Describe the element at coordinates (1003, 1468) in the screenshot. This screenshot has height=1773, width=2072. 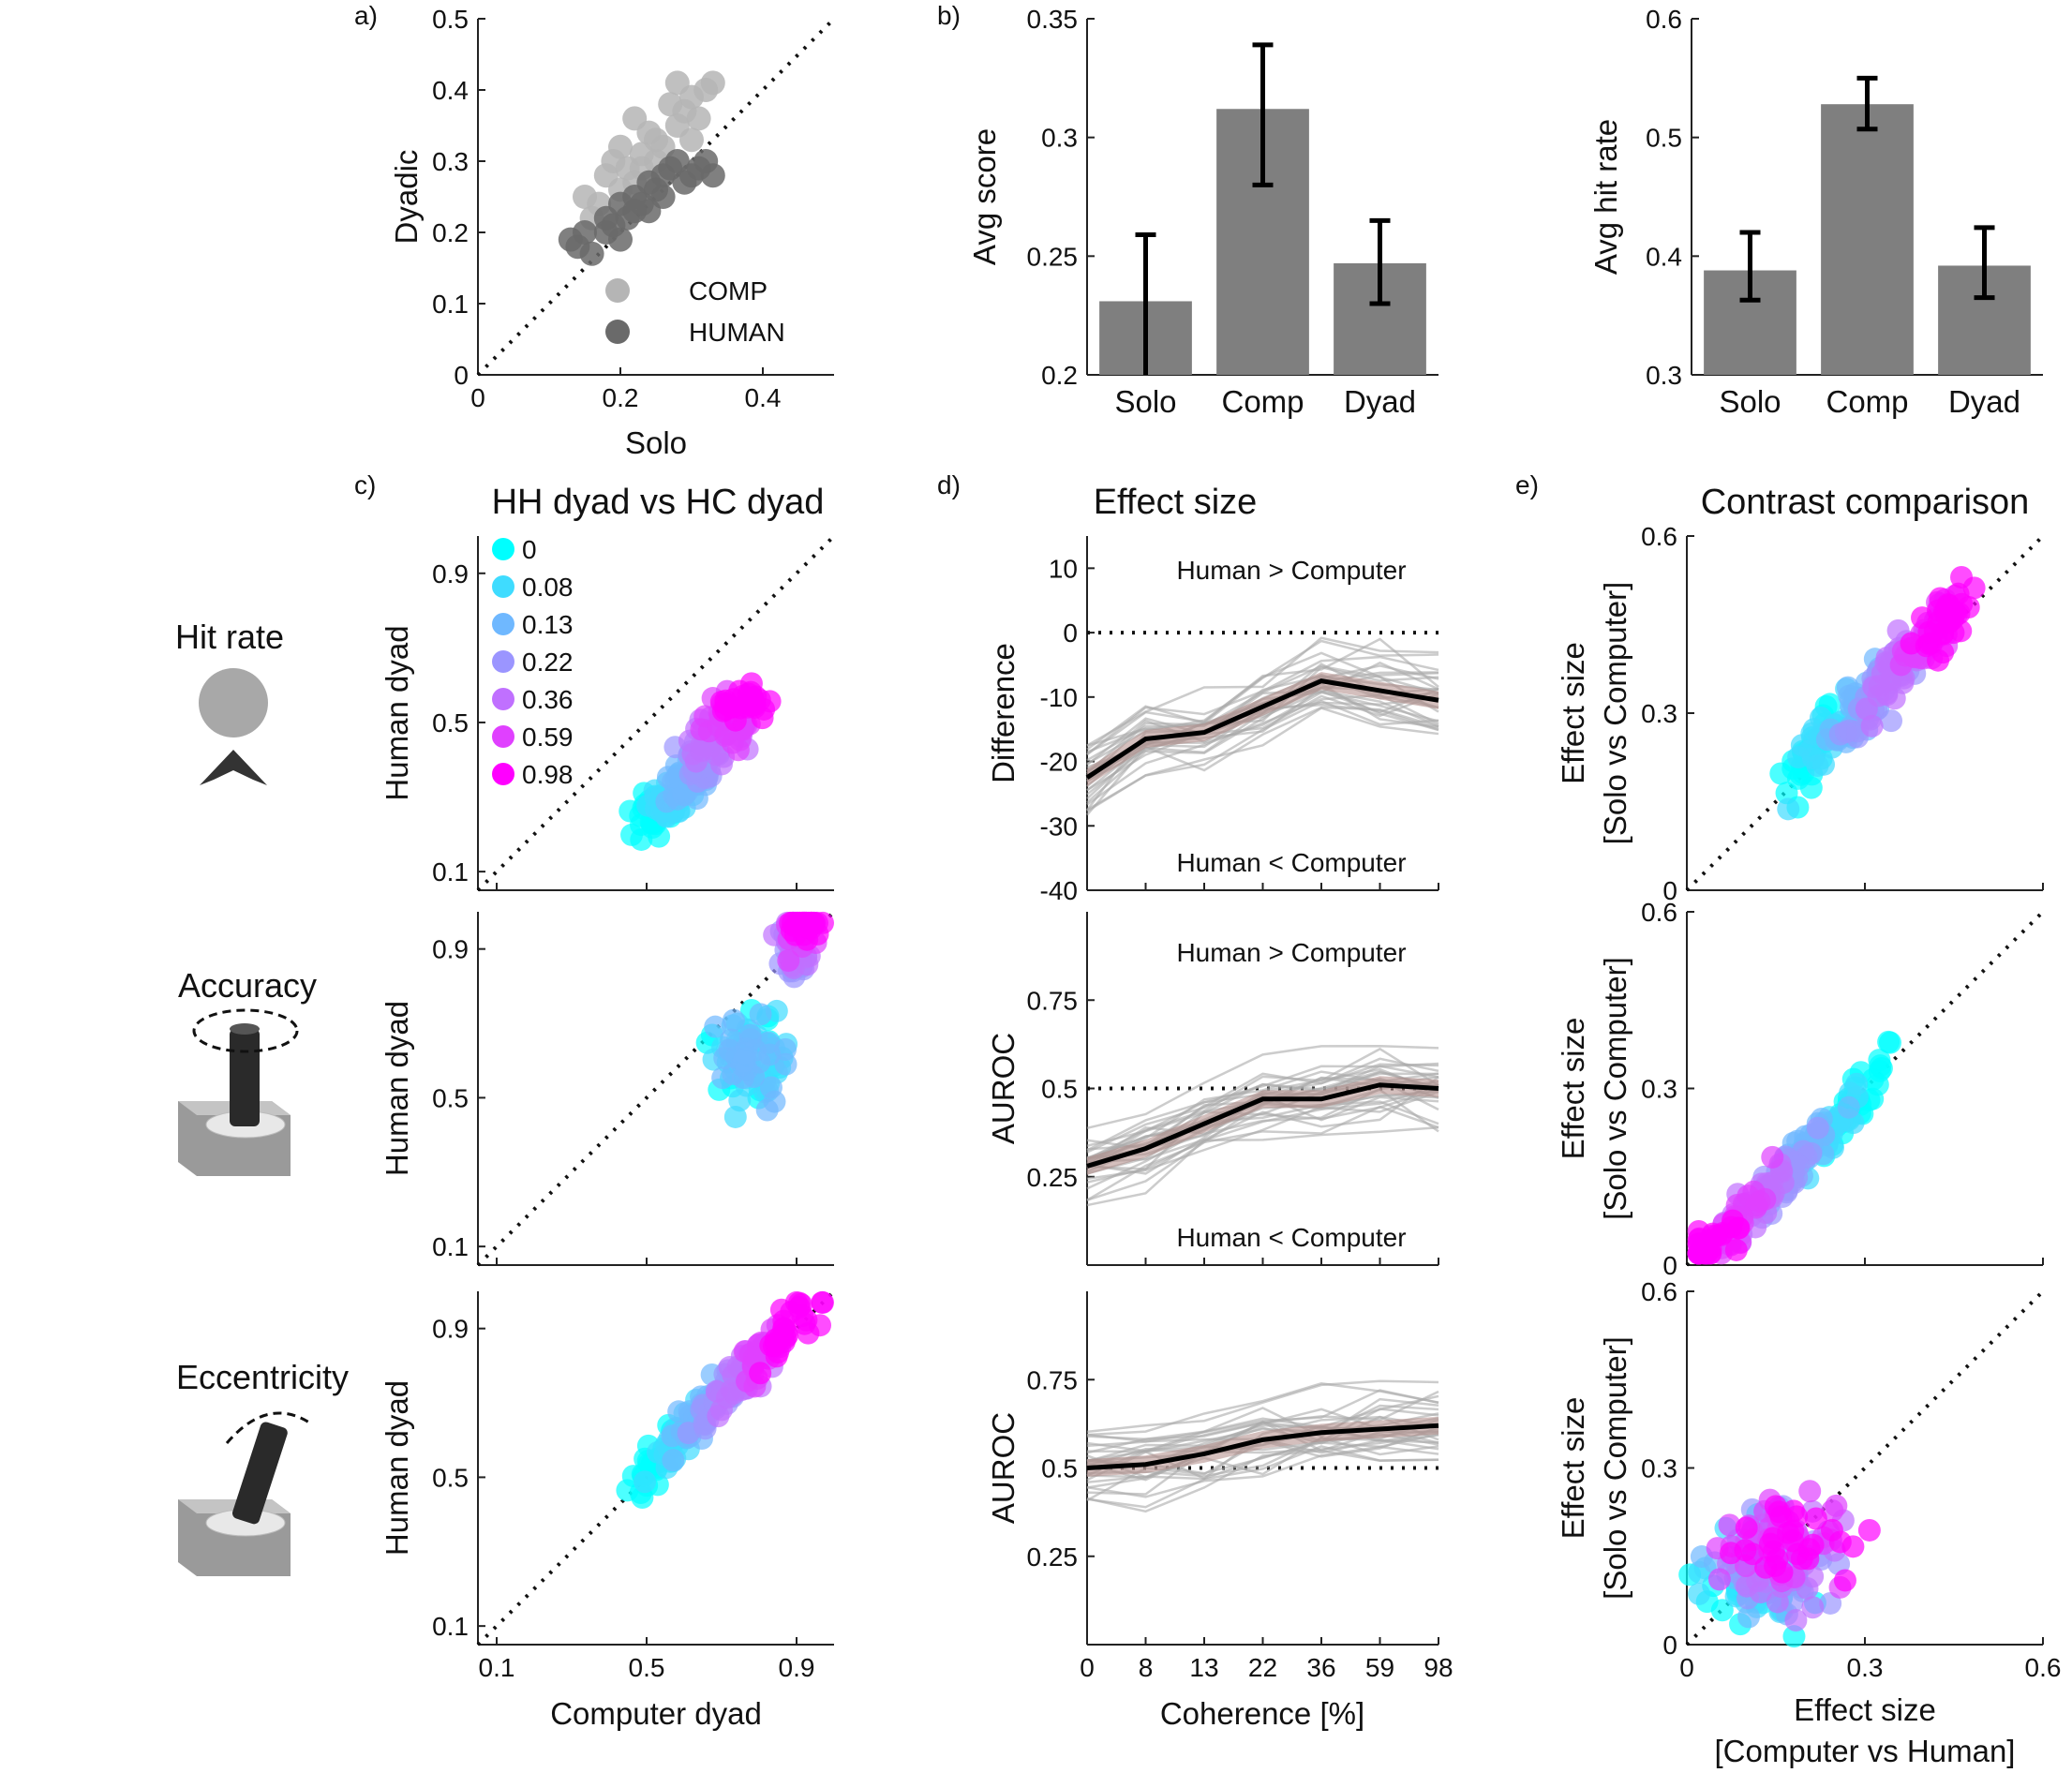
I see `panel-d-row3-ylabel: AUROC` at that location.